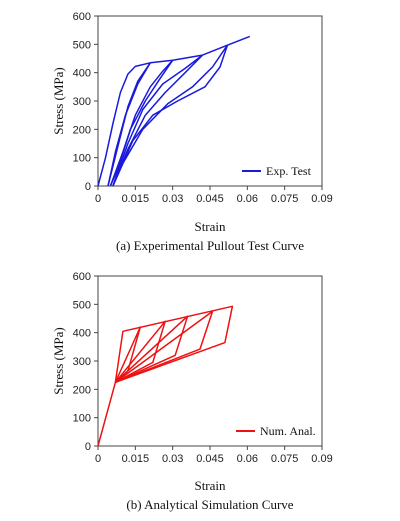 The width and height of the screenshot is (400, 521). Describe the element at coordinates (285, 459) in the screenshot. I see `x-tick-label-b: 0.075` at that location.